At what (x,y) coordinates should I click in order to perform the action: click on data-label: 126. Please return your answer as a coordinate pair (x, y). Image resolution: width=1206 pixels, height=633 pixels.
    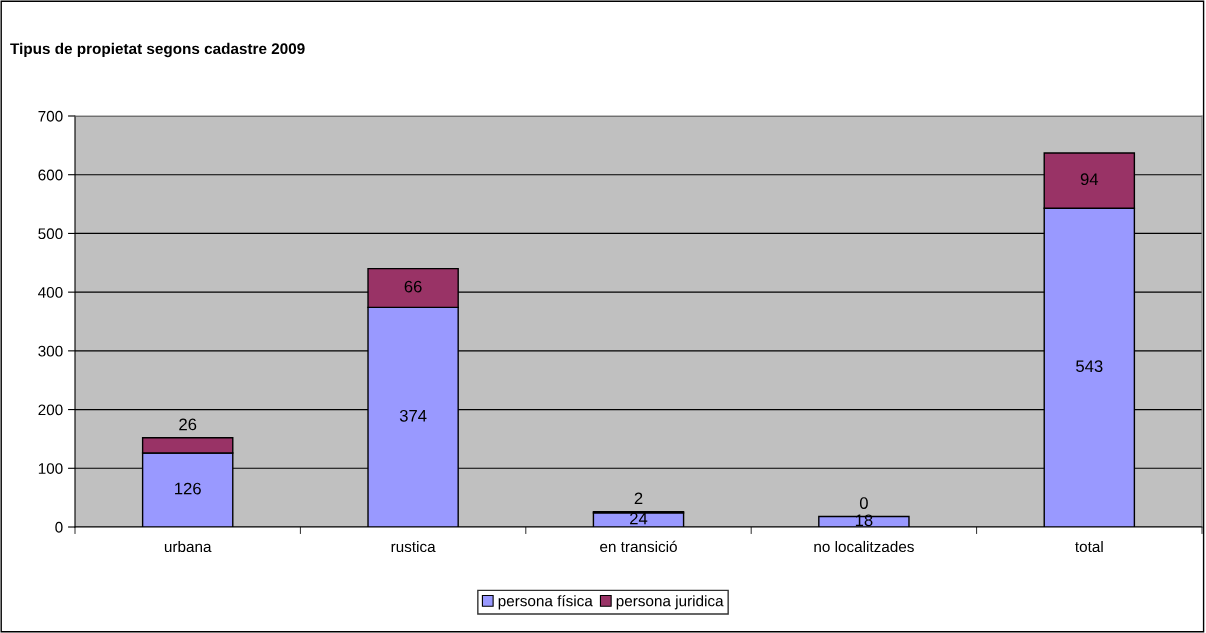
    Looking at the image, I should click on (188, 488).